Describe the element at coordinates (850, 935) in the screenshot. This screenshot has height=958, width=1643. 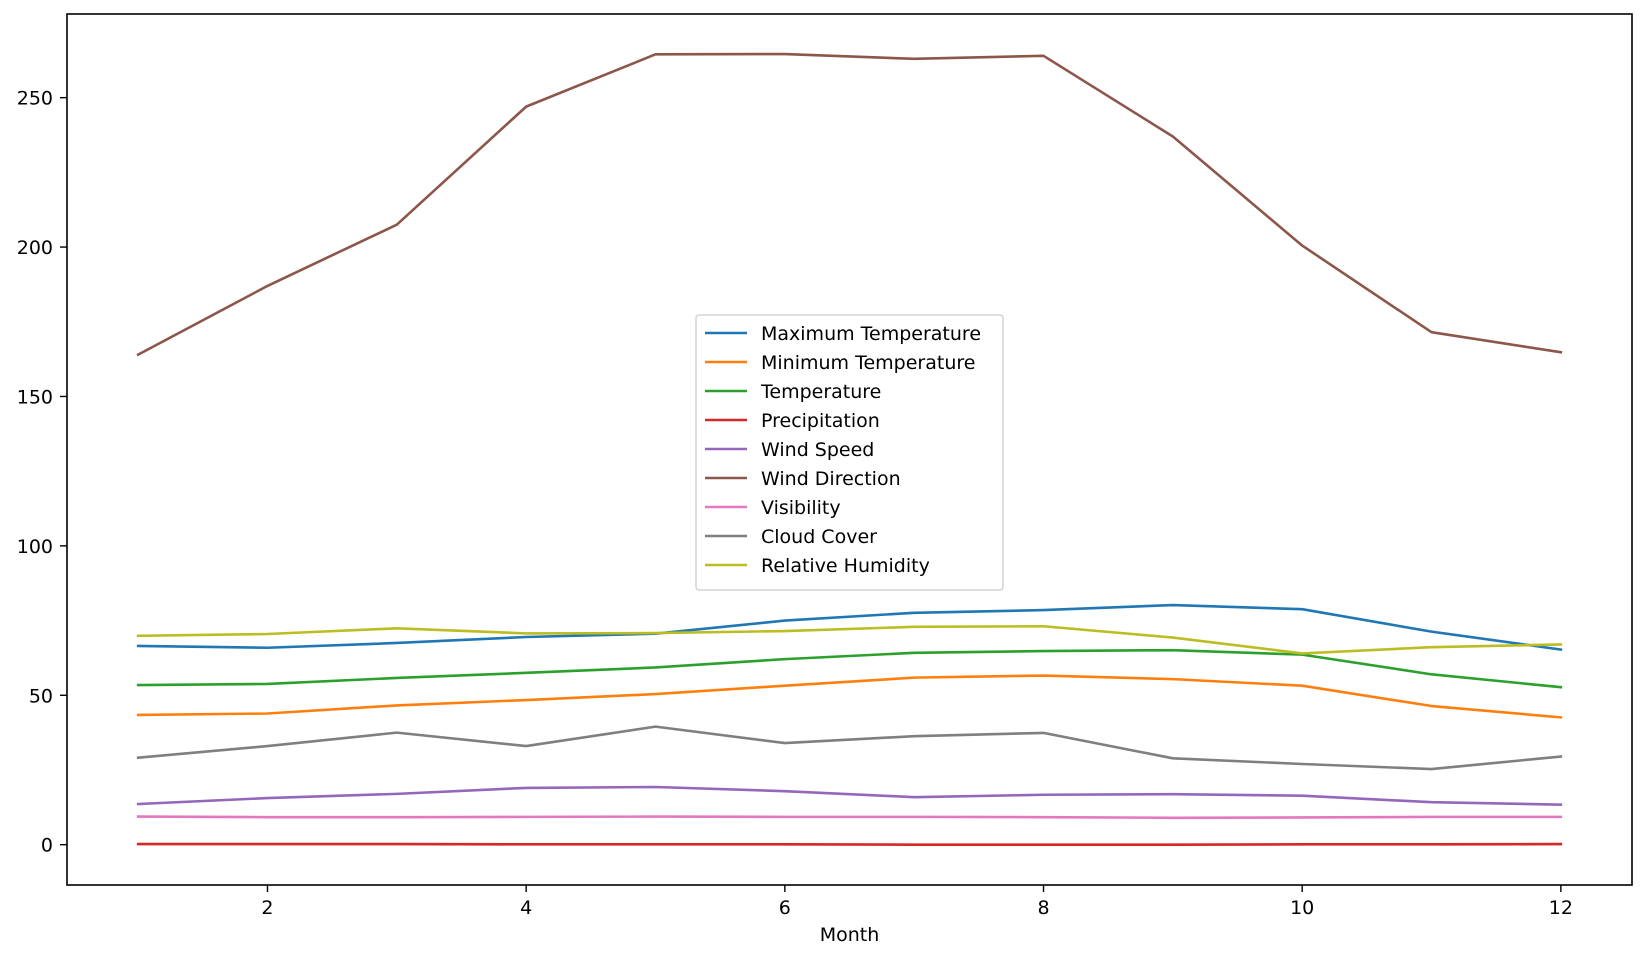
I see `x-axis-title: Month` at that location.